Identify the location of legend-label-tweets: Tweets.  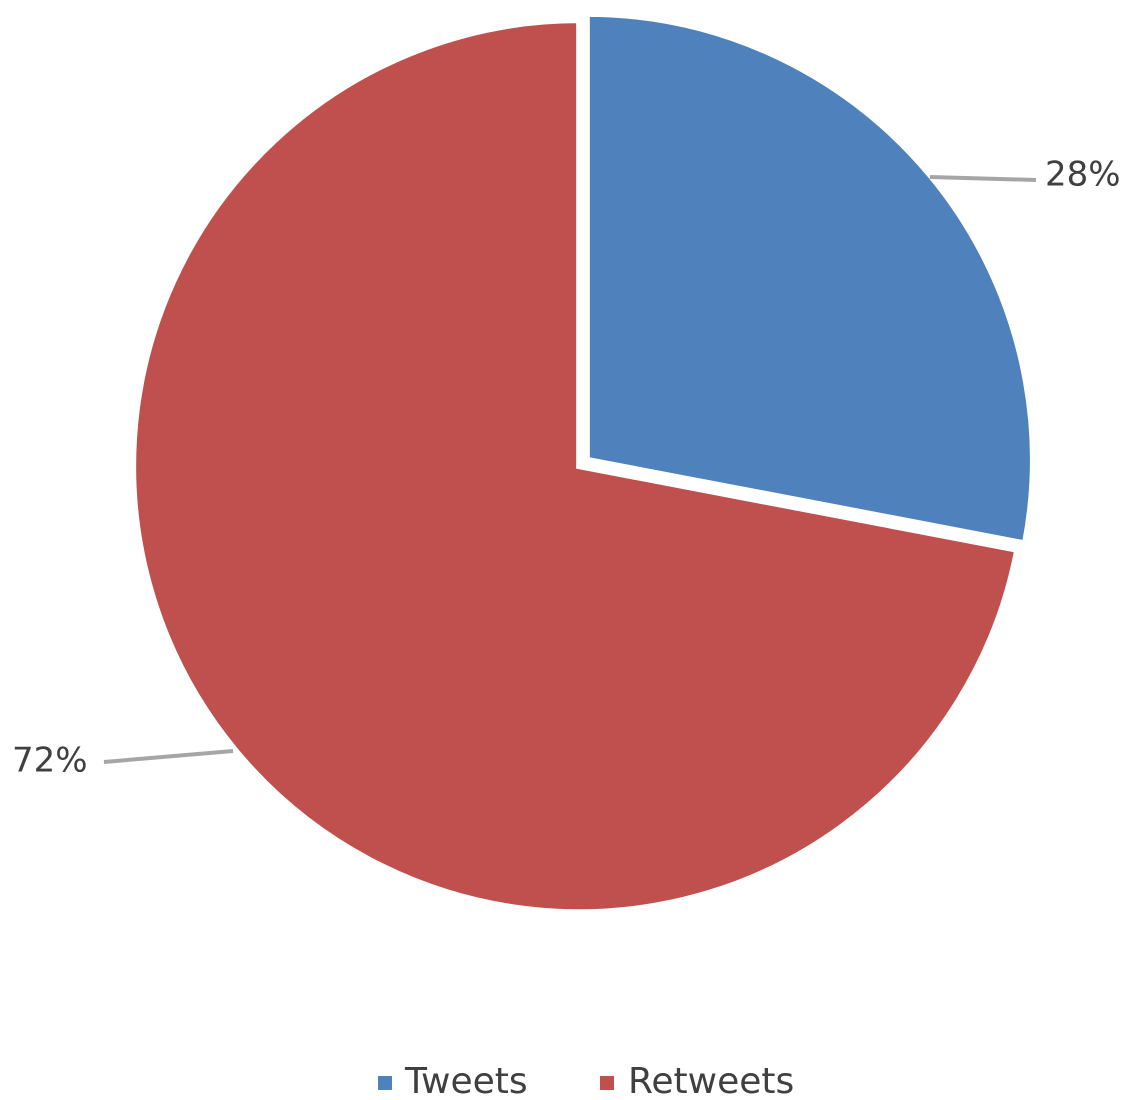
(466, 1080).